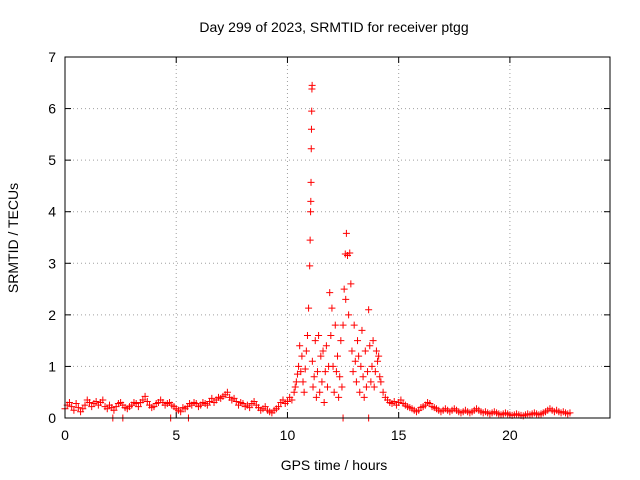  What do you see at coordinates (288, 435) in the screenshot?
I see `x-tick-label: 10` at bounding box center [288, 435].